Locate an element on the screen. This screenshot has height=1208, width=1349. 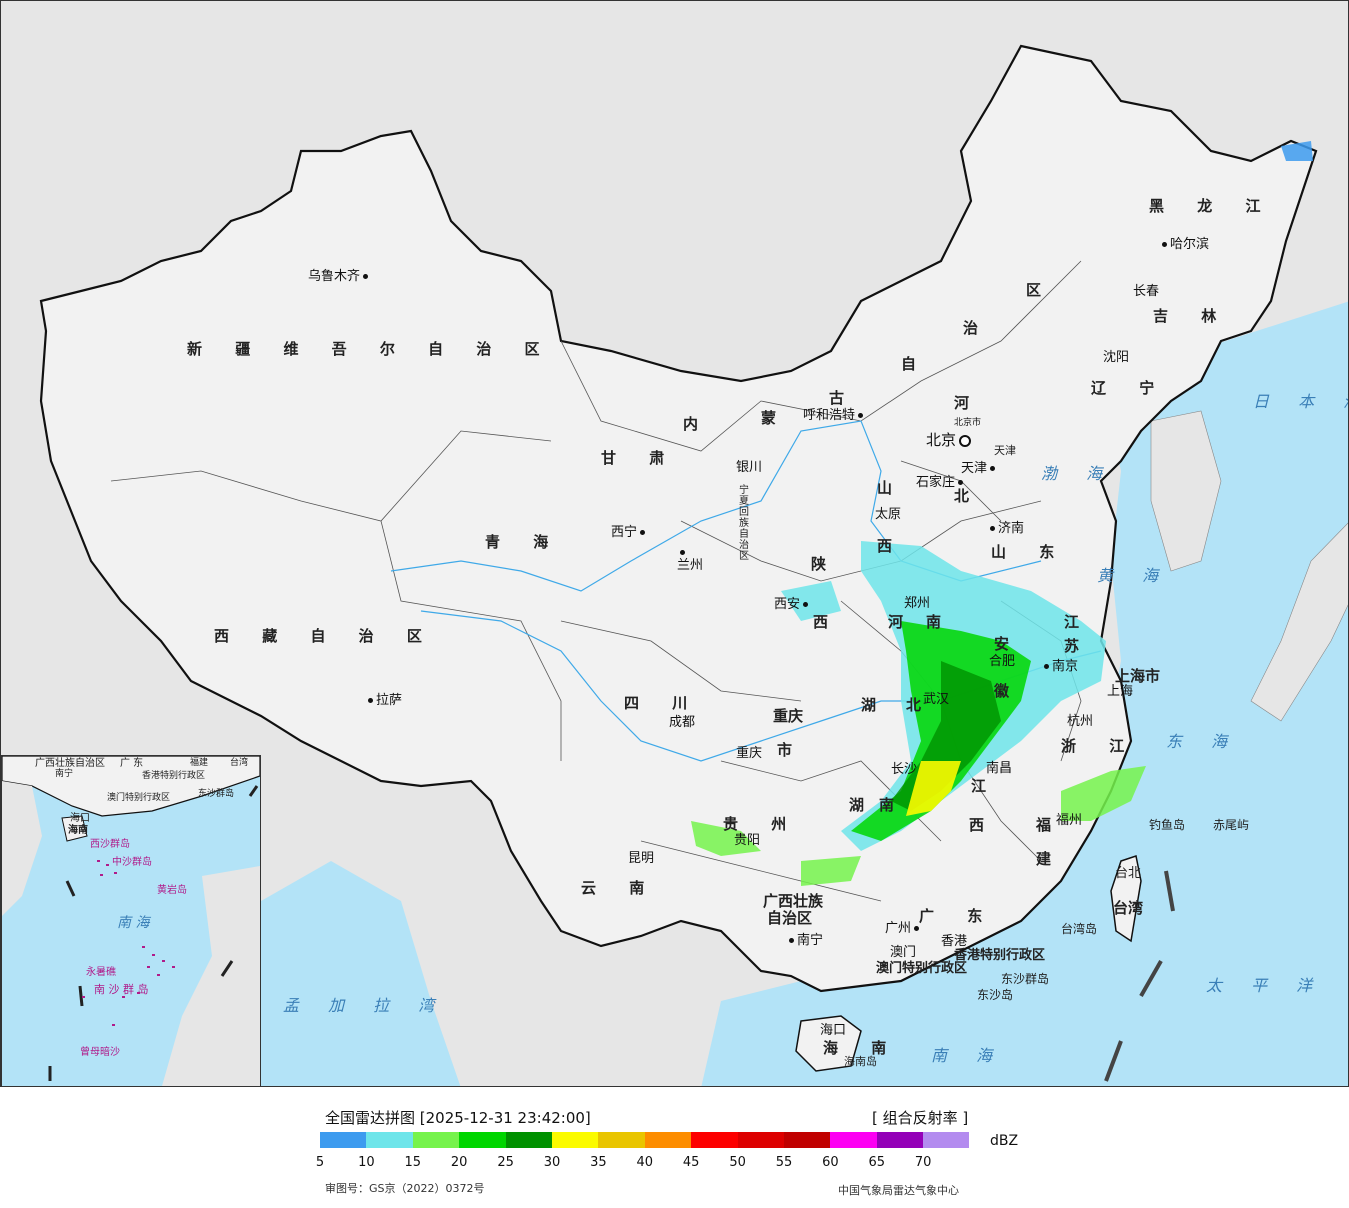
label-chongqing: 重庆 is located at coordinates (788, 716).